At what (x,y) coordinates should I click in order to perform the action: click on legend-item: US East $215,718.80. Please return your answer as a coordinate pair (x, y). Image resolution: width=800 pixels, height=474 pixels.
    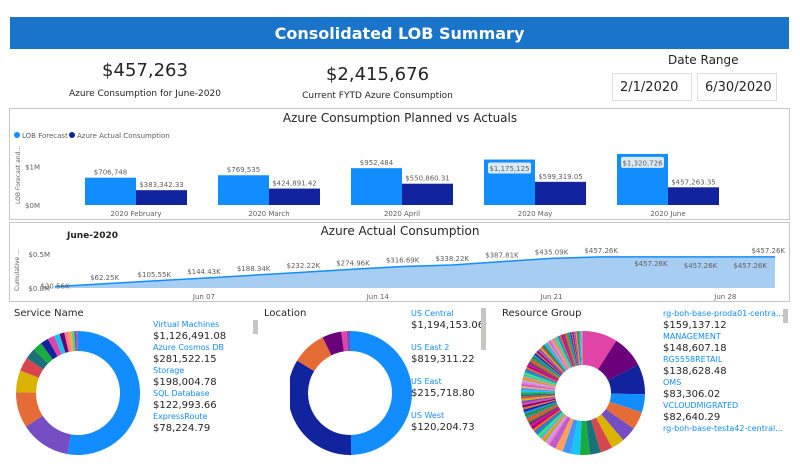
    Looking at the image, I should click on (446, 388).